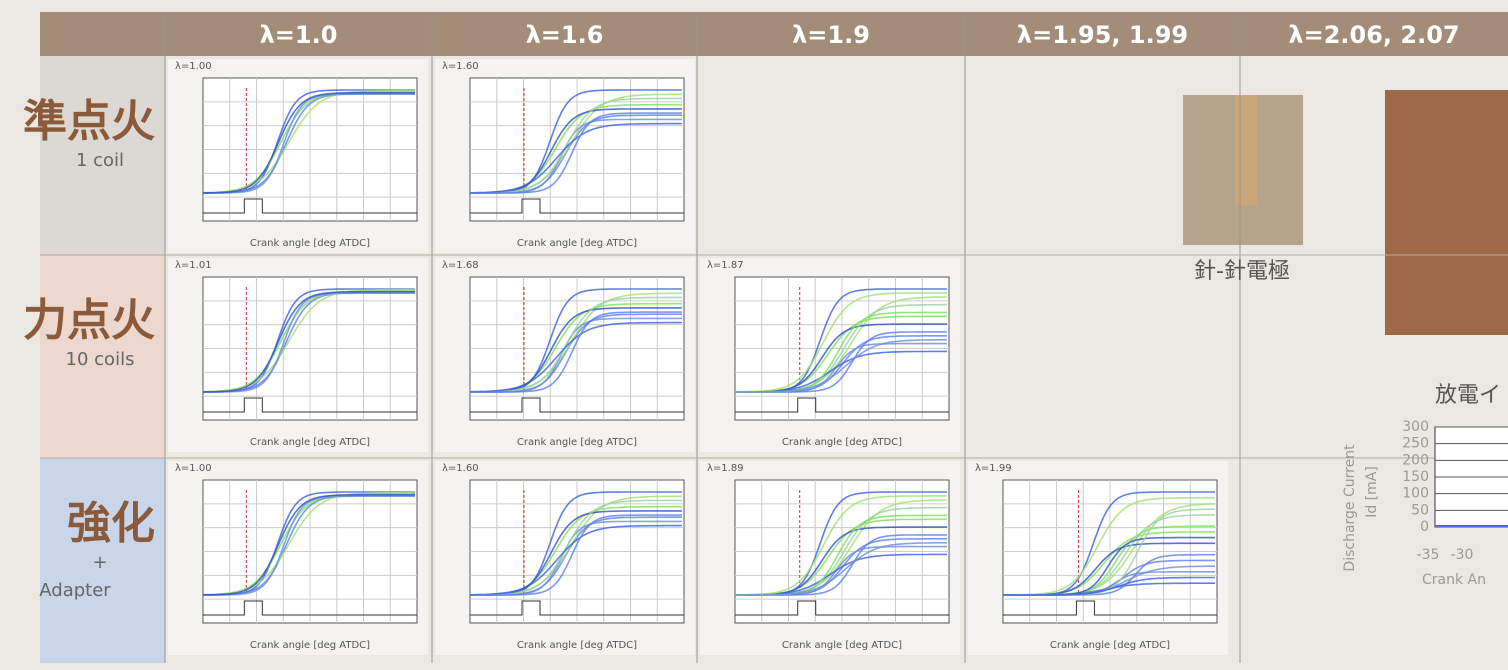 The image size is (1508, 670). What do you see at coordinates (1462, 555) in the screenshot?
I see `x-tick-label: -30` at bounding box center [1462, 555].